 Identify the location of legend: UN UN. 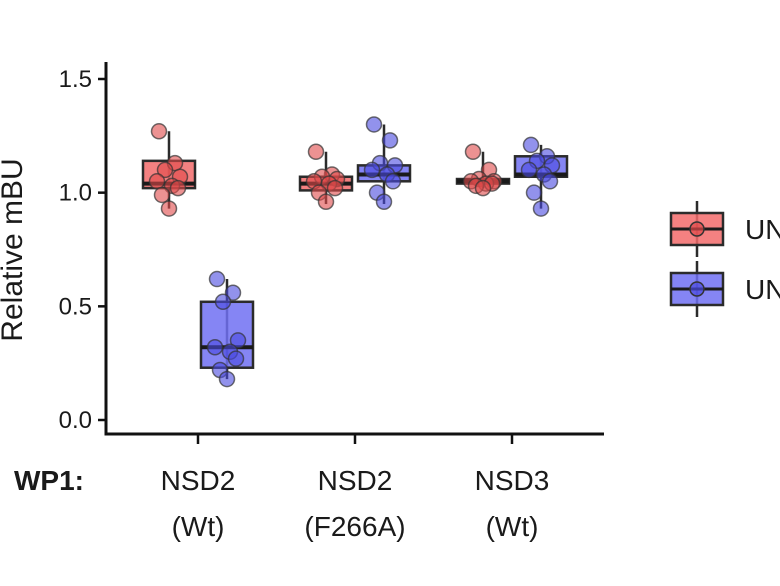
(724, 259).